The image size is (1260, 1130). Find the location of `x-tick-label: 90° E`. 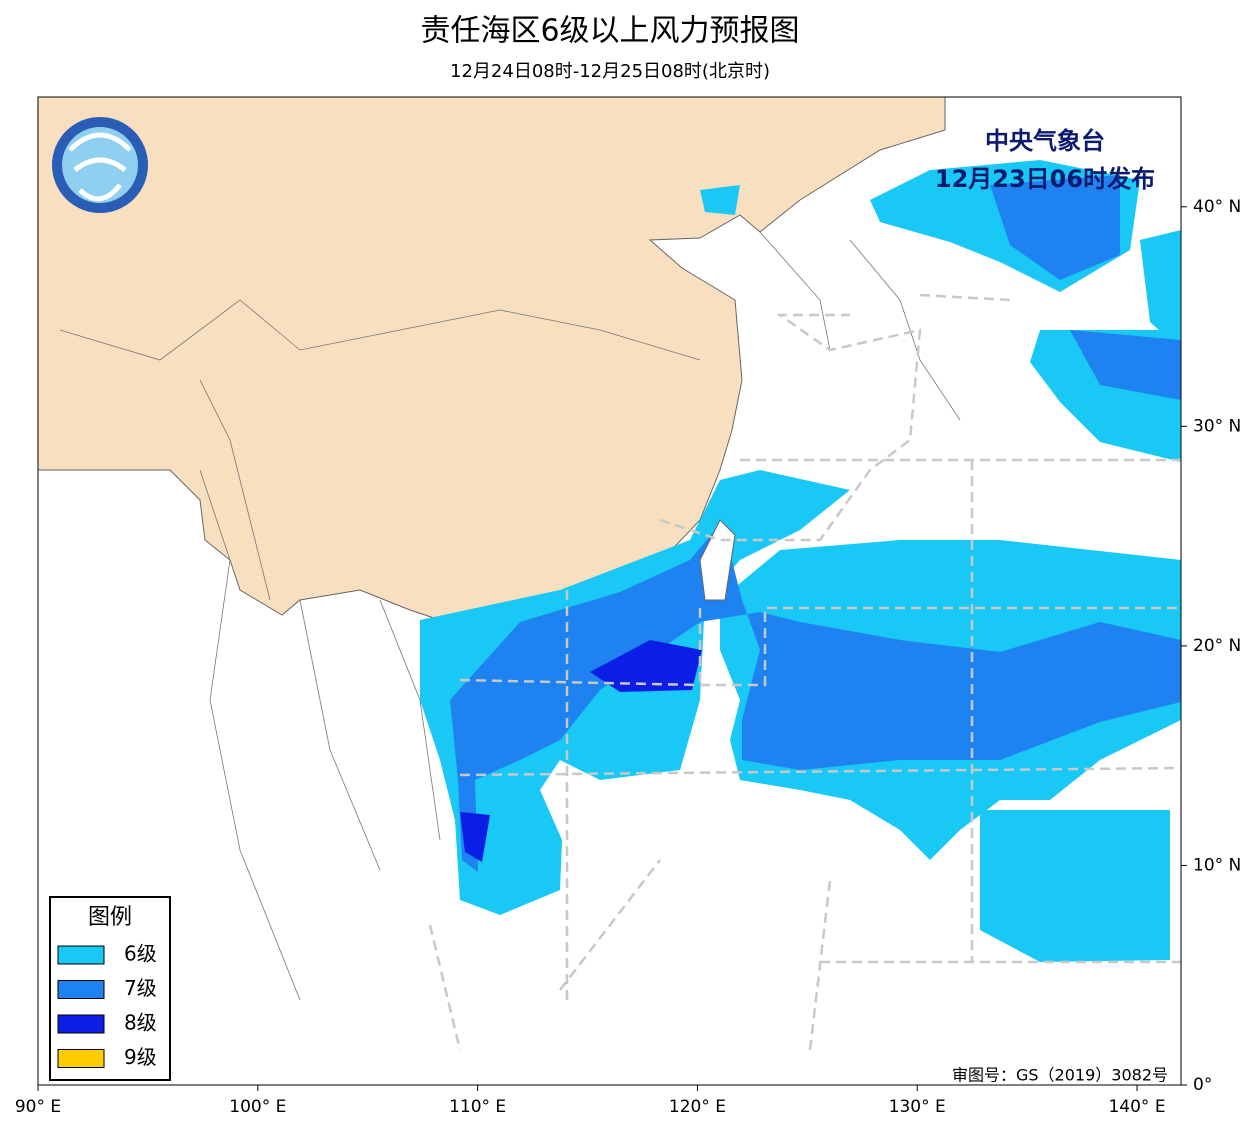

x-tick-label: 90° E is located at coordinates (38, 1107).